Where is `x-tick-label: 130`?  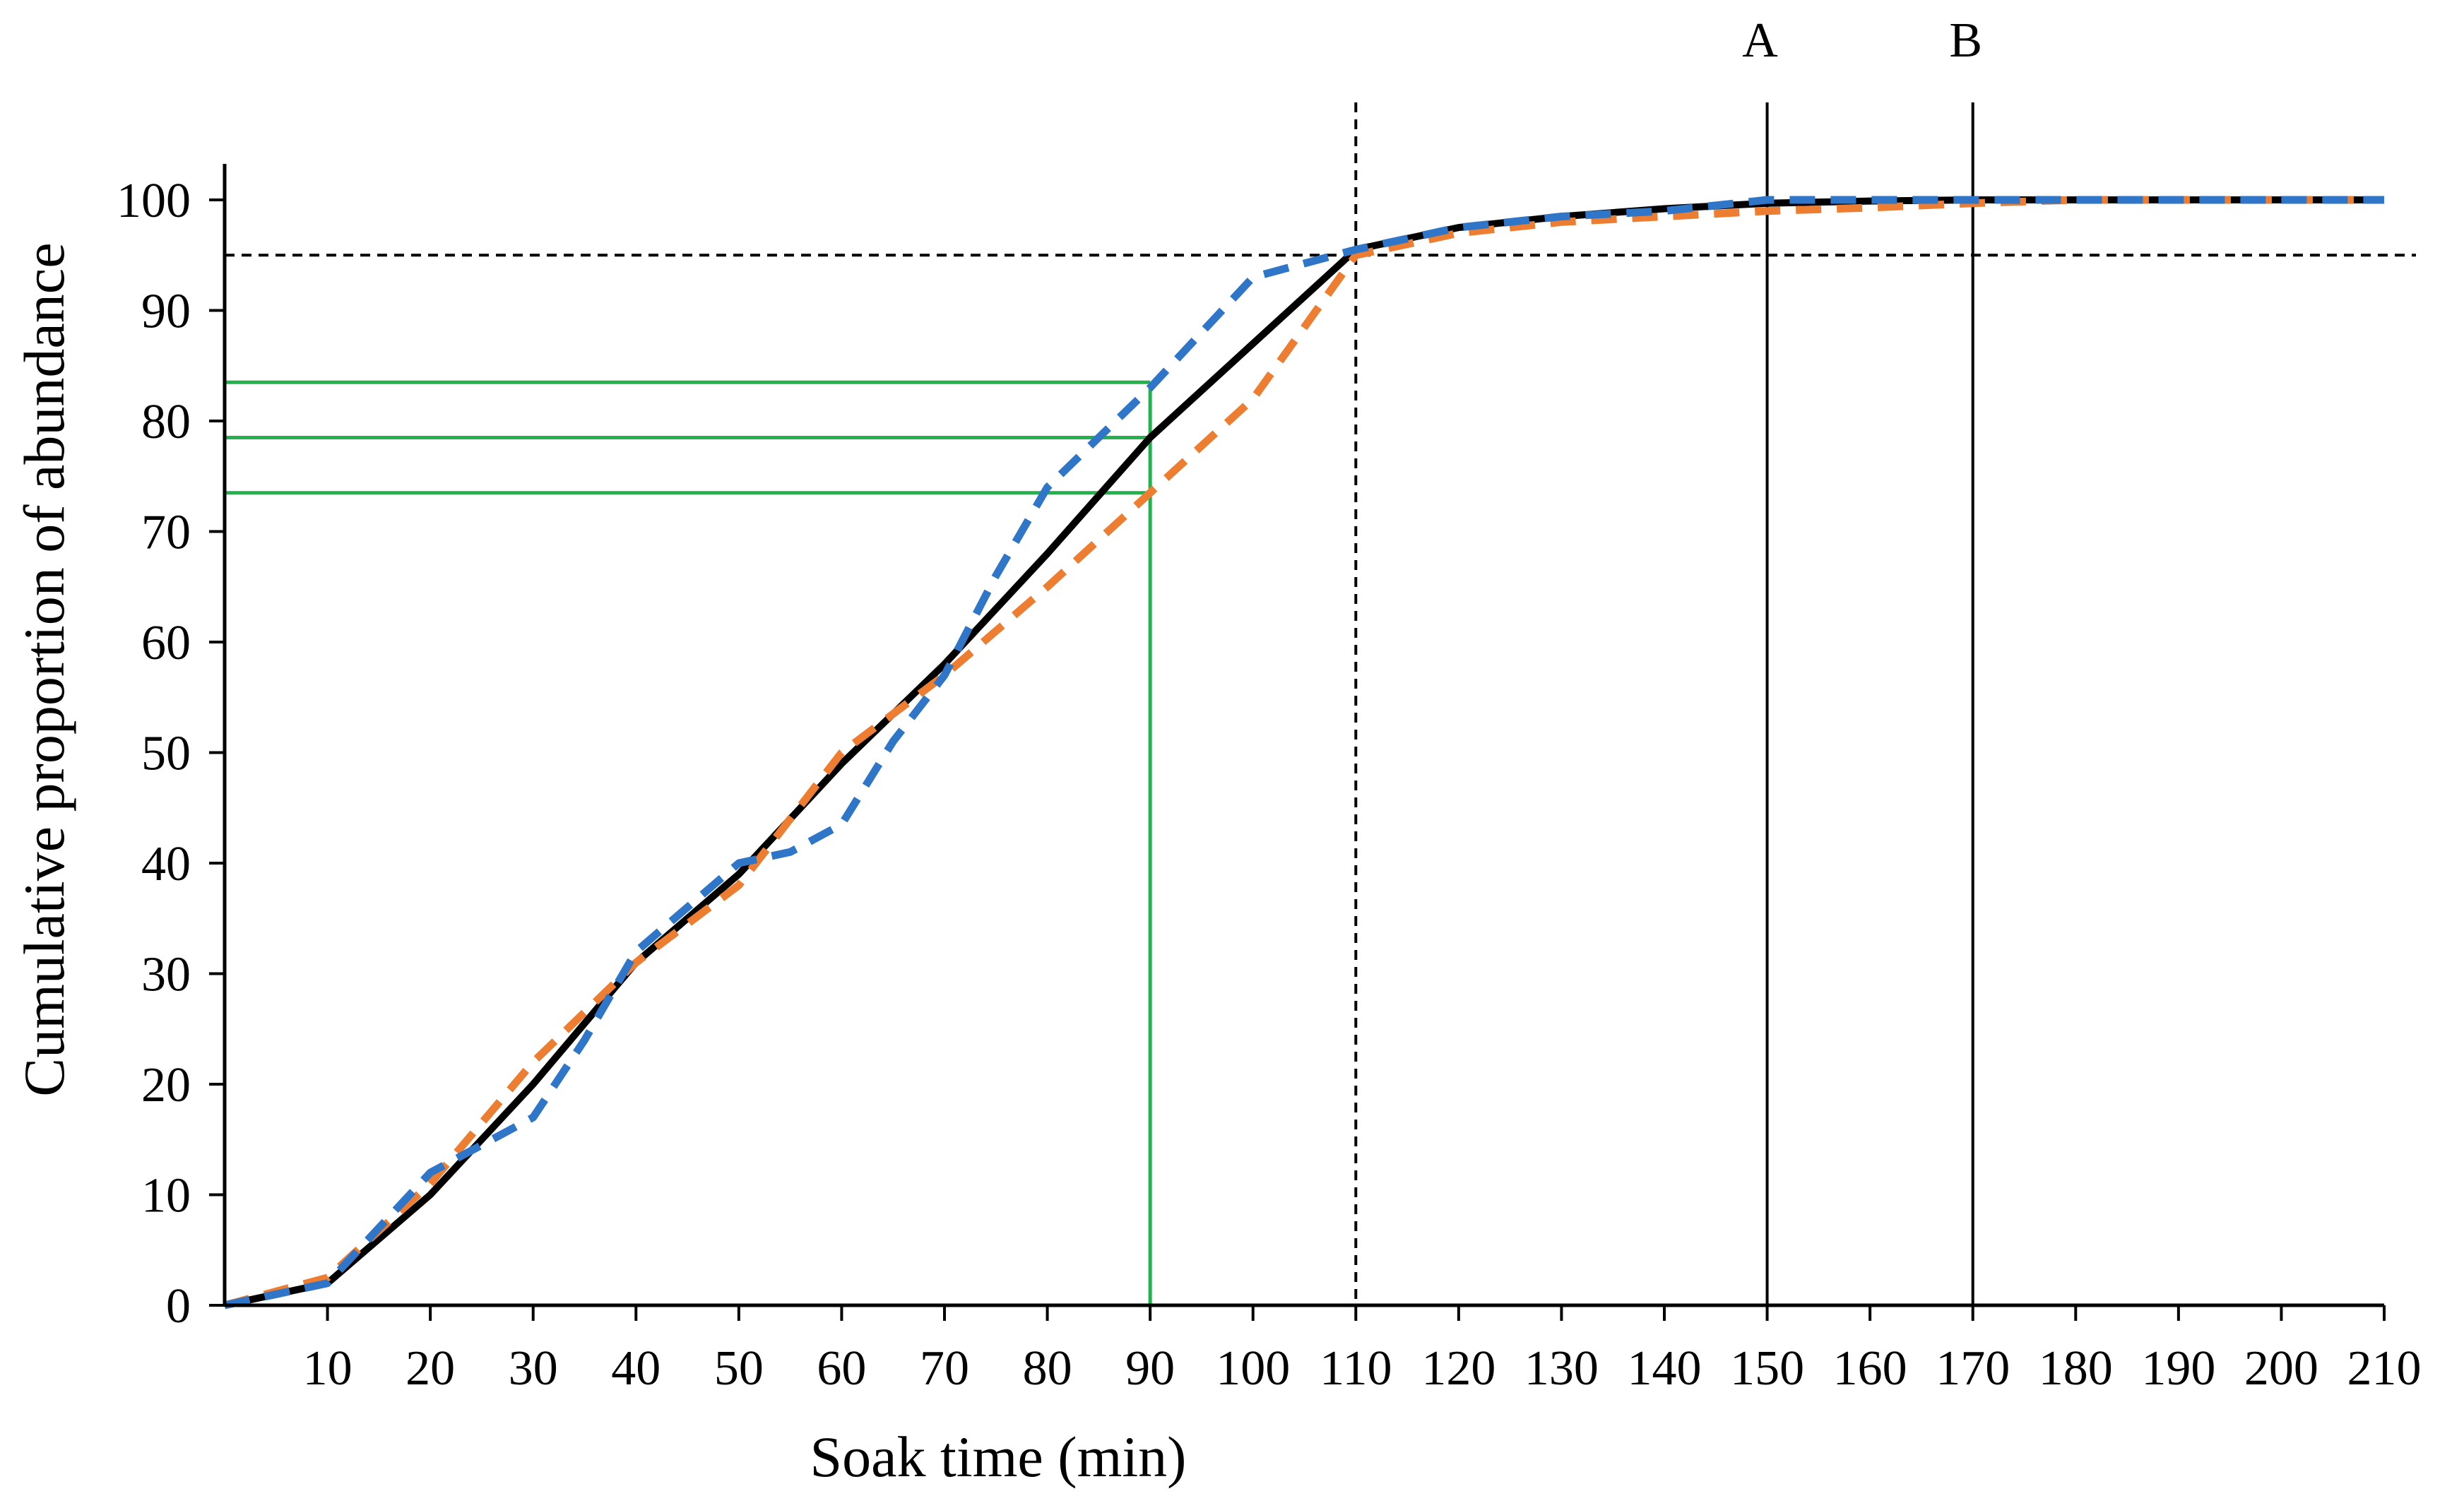
x-tick-label: 130 is located at coordinates (1561, 1368).